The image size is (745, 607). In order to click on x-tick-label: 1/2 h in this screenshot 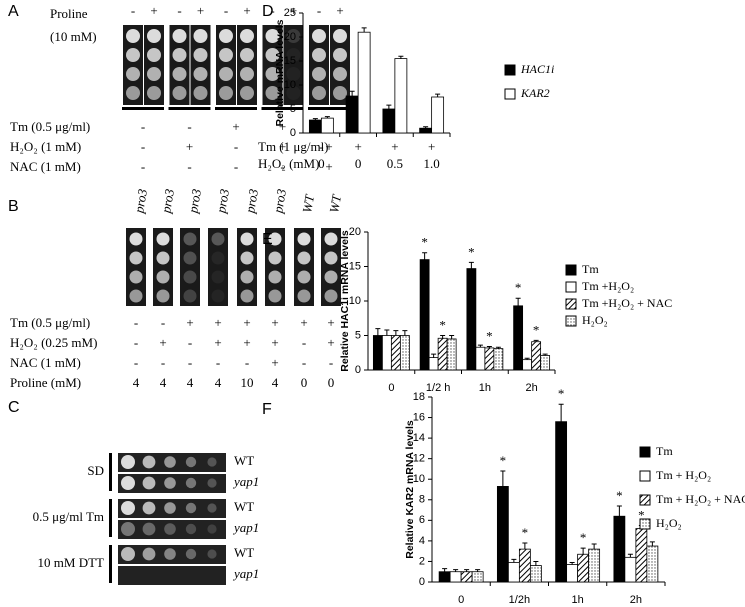, I will do `click(438, 388)`.